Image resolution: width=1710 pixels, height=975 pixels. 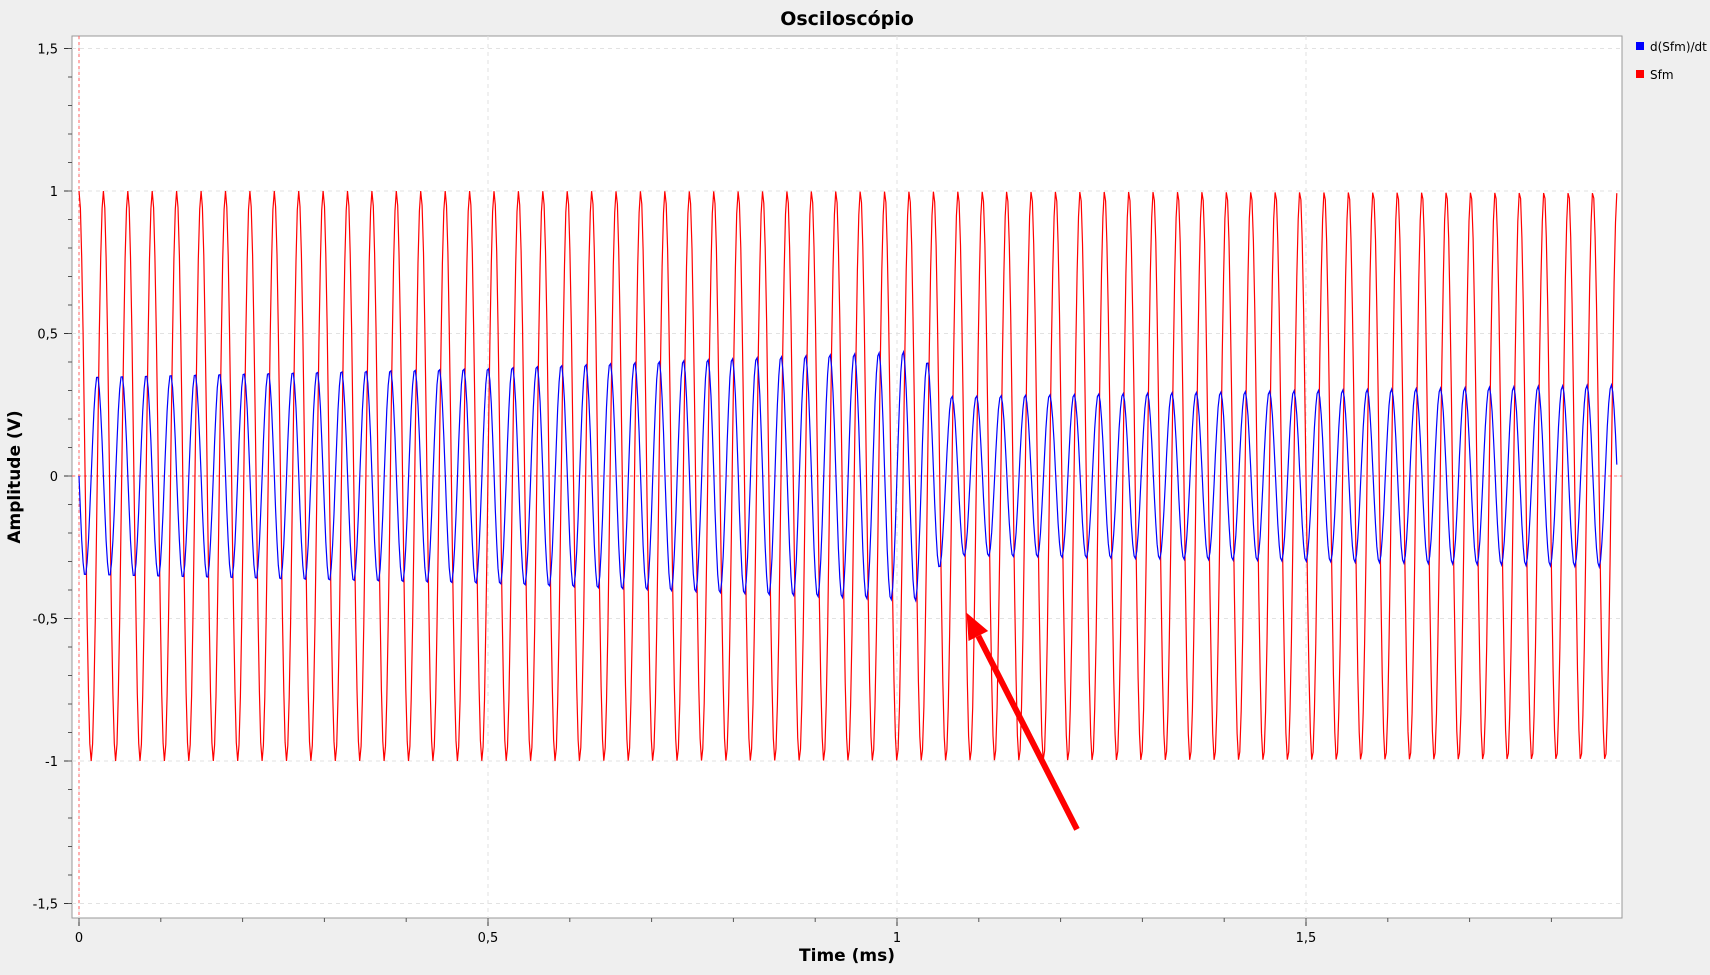 What do you see at coordinates (1671, 61) in the screenshot?
I see `legend: d(Sfm)/dt Sfm` at bounding box center [1671, 61].